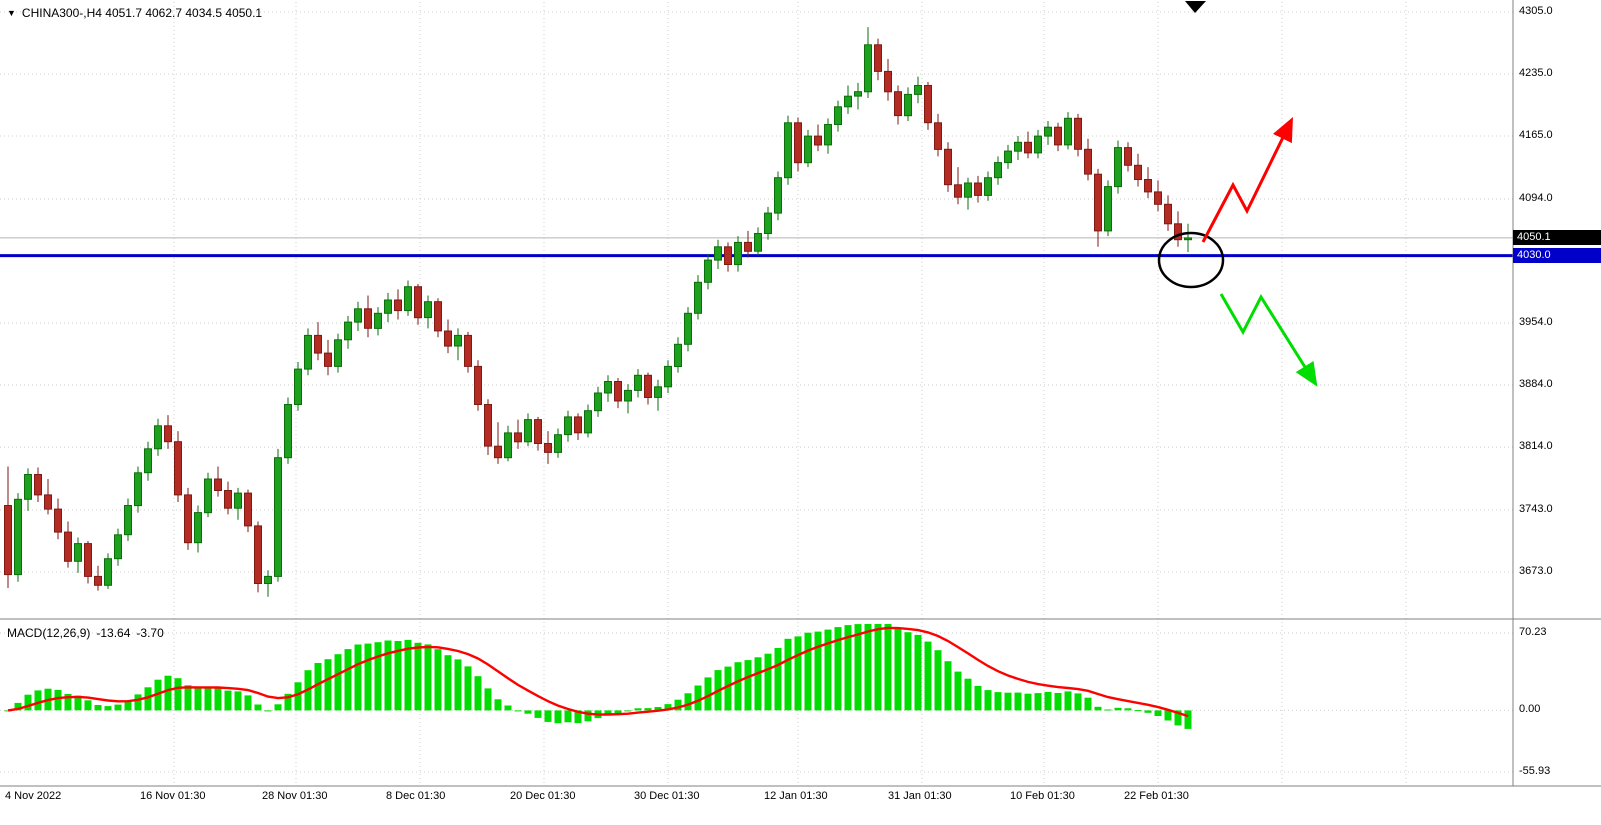 The height and width of the screenshot is (825, 1601). Describe the element at coordinates (1557, 237) in the screenshot. I see `current-price-badge: 4050.1` at that location.